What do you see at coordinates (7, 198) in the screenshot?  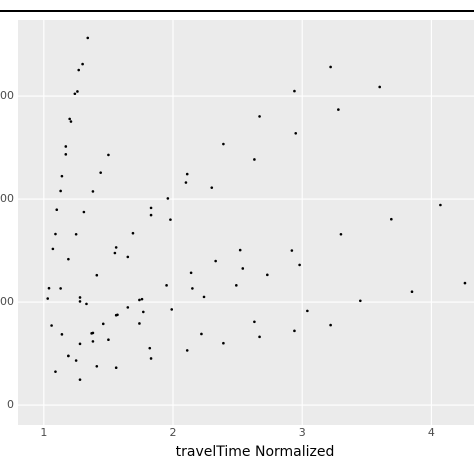 I see `y-tick-label: 1000` at bounding box center [7, 198].